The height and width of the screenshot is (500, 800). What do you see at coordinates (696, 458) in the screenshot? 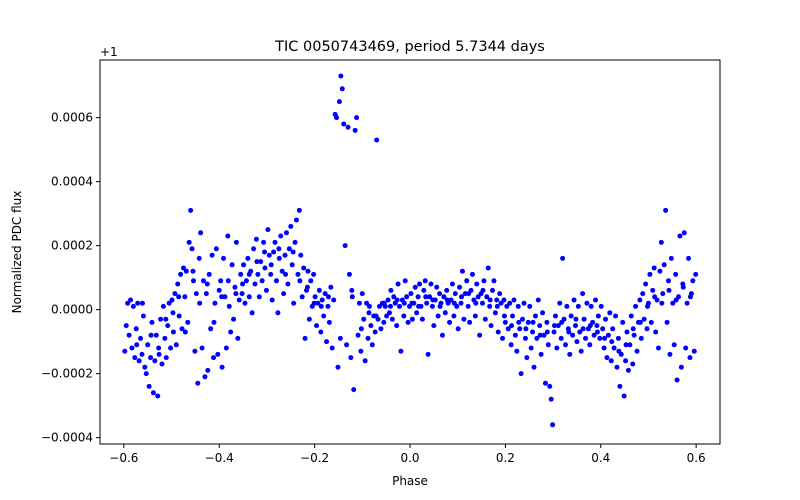
I see `x-tick-label: 0.6` at bounding box center [696, 458].